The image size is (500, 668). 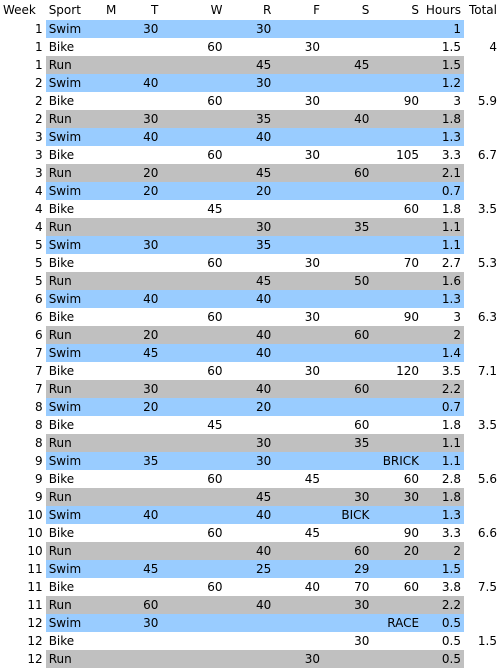 I want to click on header-monday: M, so click(x=111, y=10).